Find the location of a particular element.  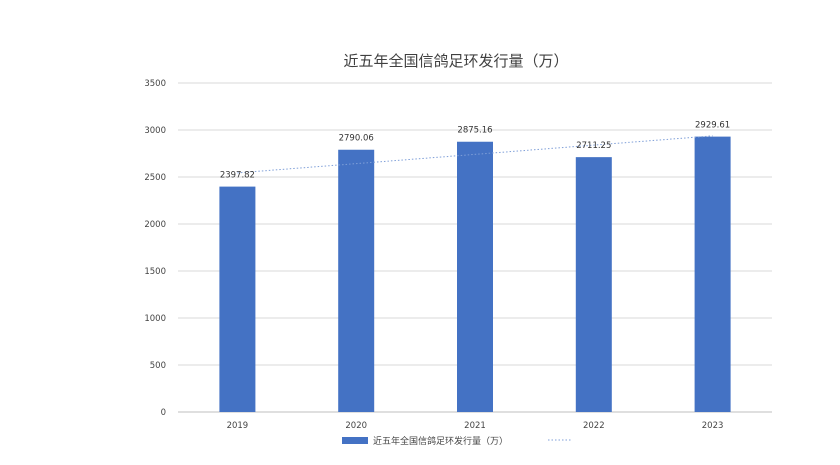

data-label: 2397.82 is located at coordinates (237, 176).